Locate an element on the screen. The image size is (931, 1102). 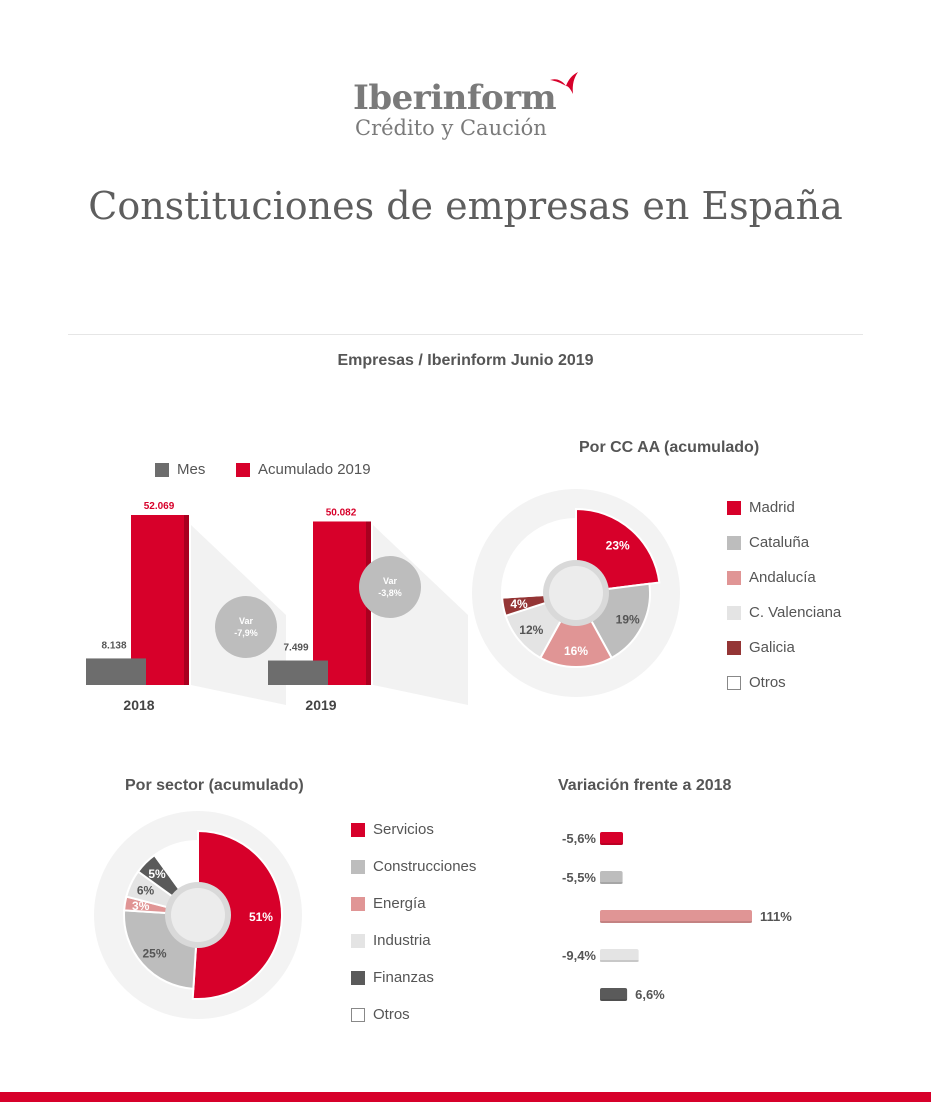
ccaa-legend-item: Madrid is located at coordinates (761, 507).